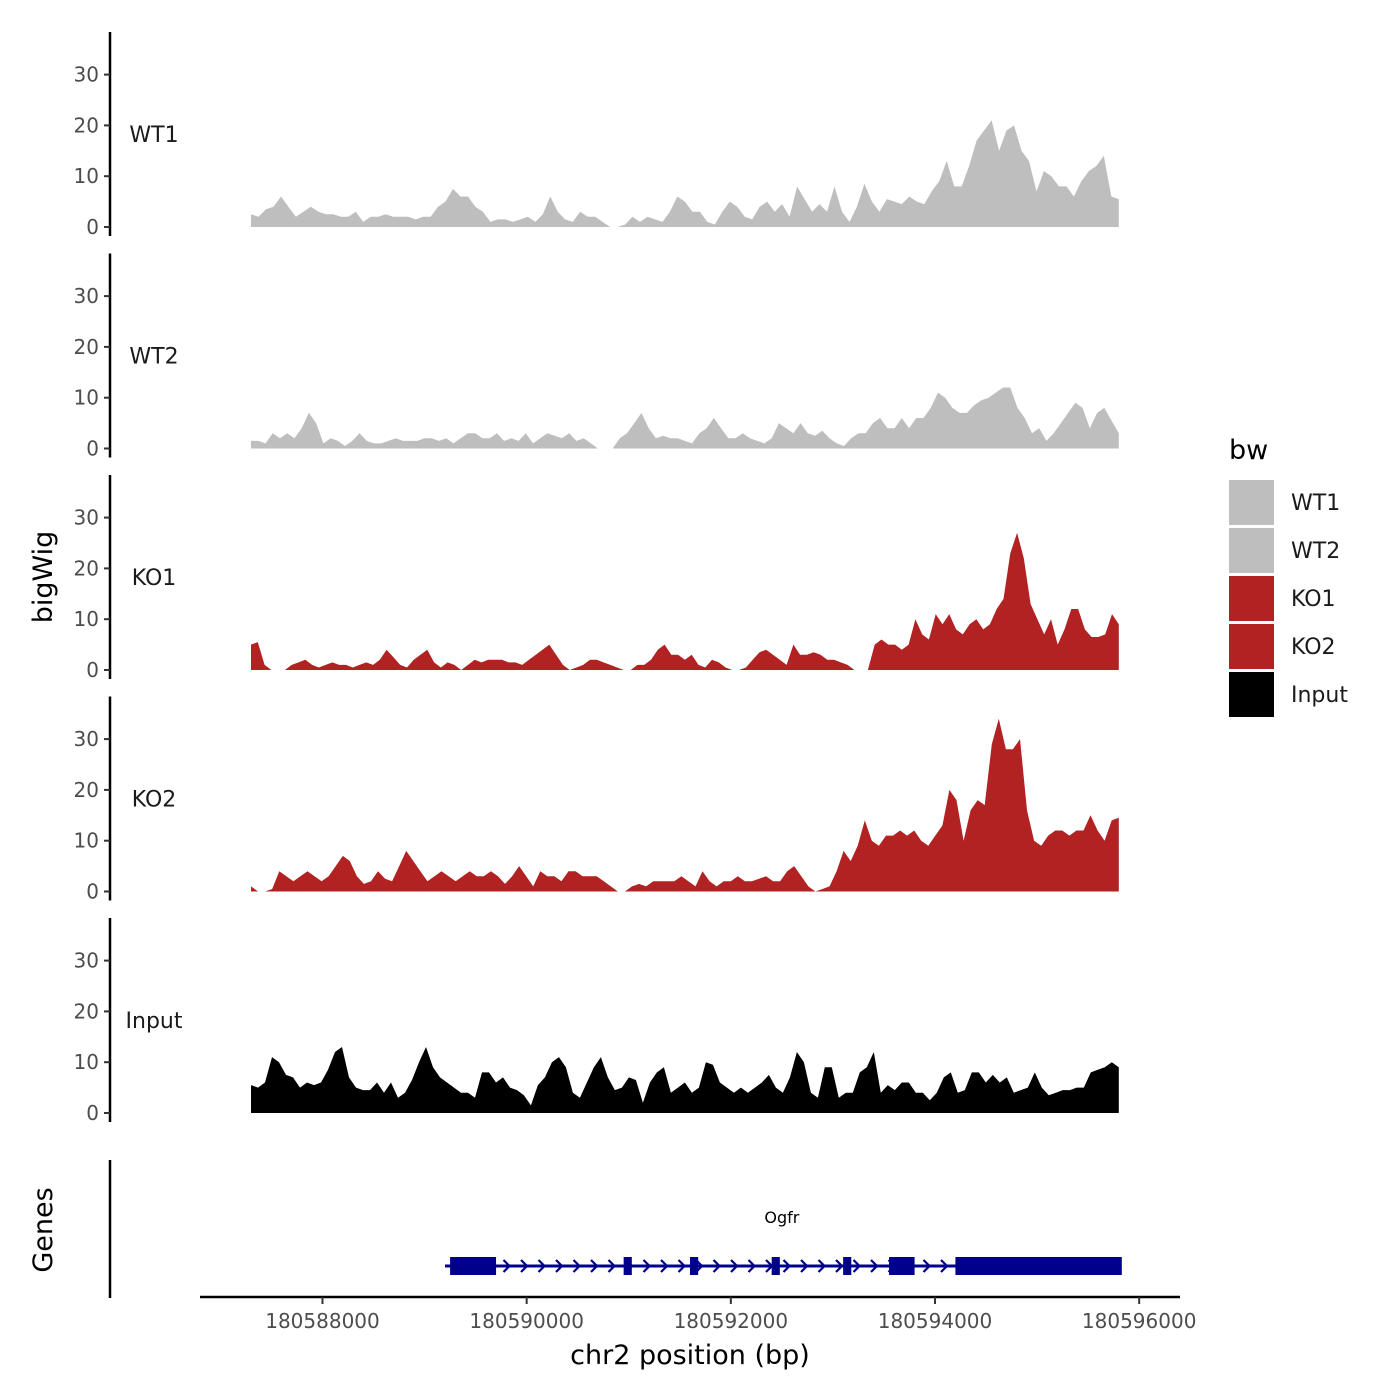 This screenshot has width=1400, height=1400. What do you see at coordinates (685, 805) in the screenshot?
I see `coverage-area-ko2` at bounding box center [685, 805].